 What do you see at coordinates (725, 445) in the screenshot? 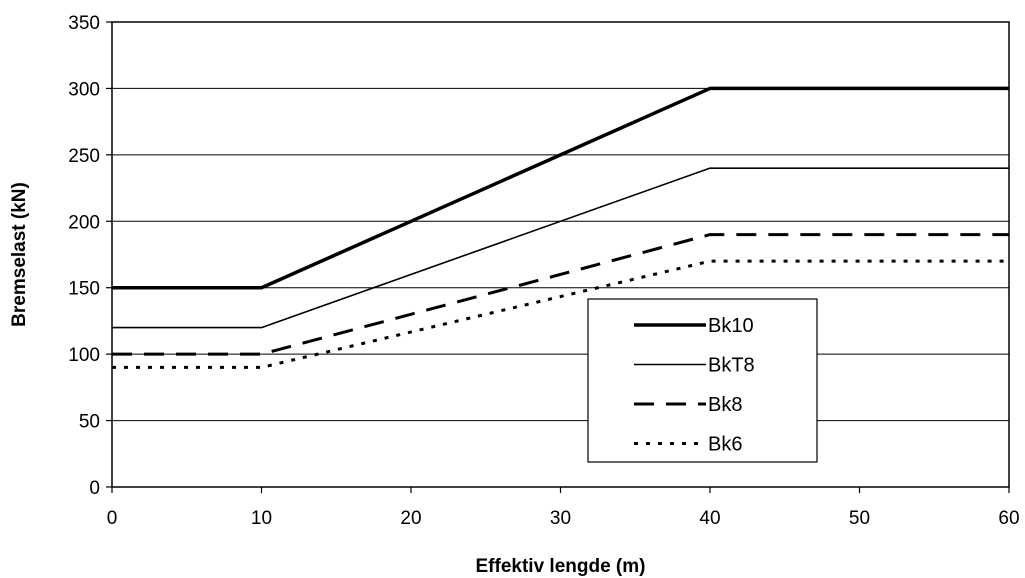
I see `legend-label-bk6: Bk6` at bounding box center [725, 445].